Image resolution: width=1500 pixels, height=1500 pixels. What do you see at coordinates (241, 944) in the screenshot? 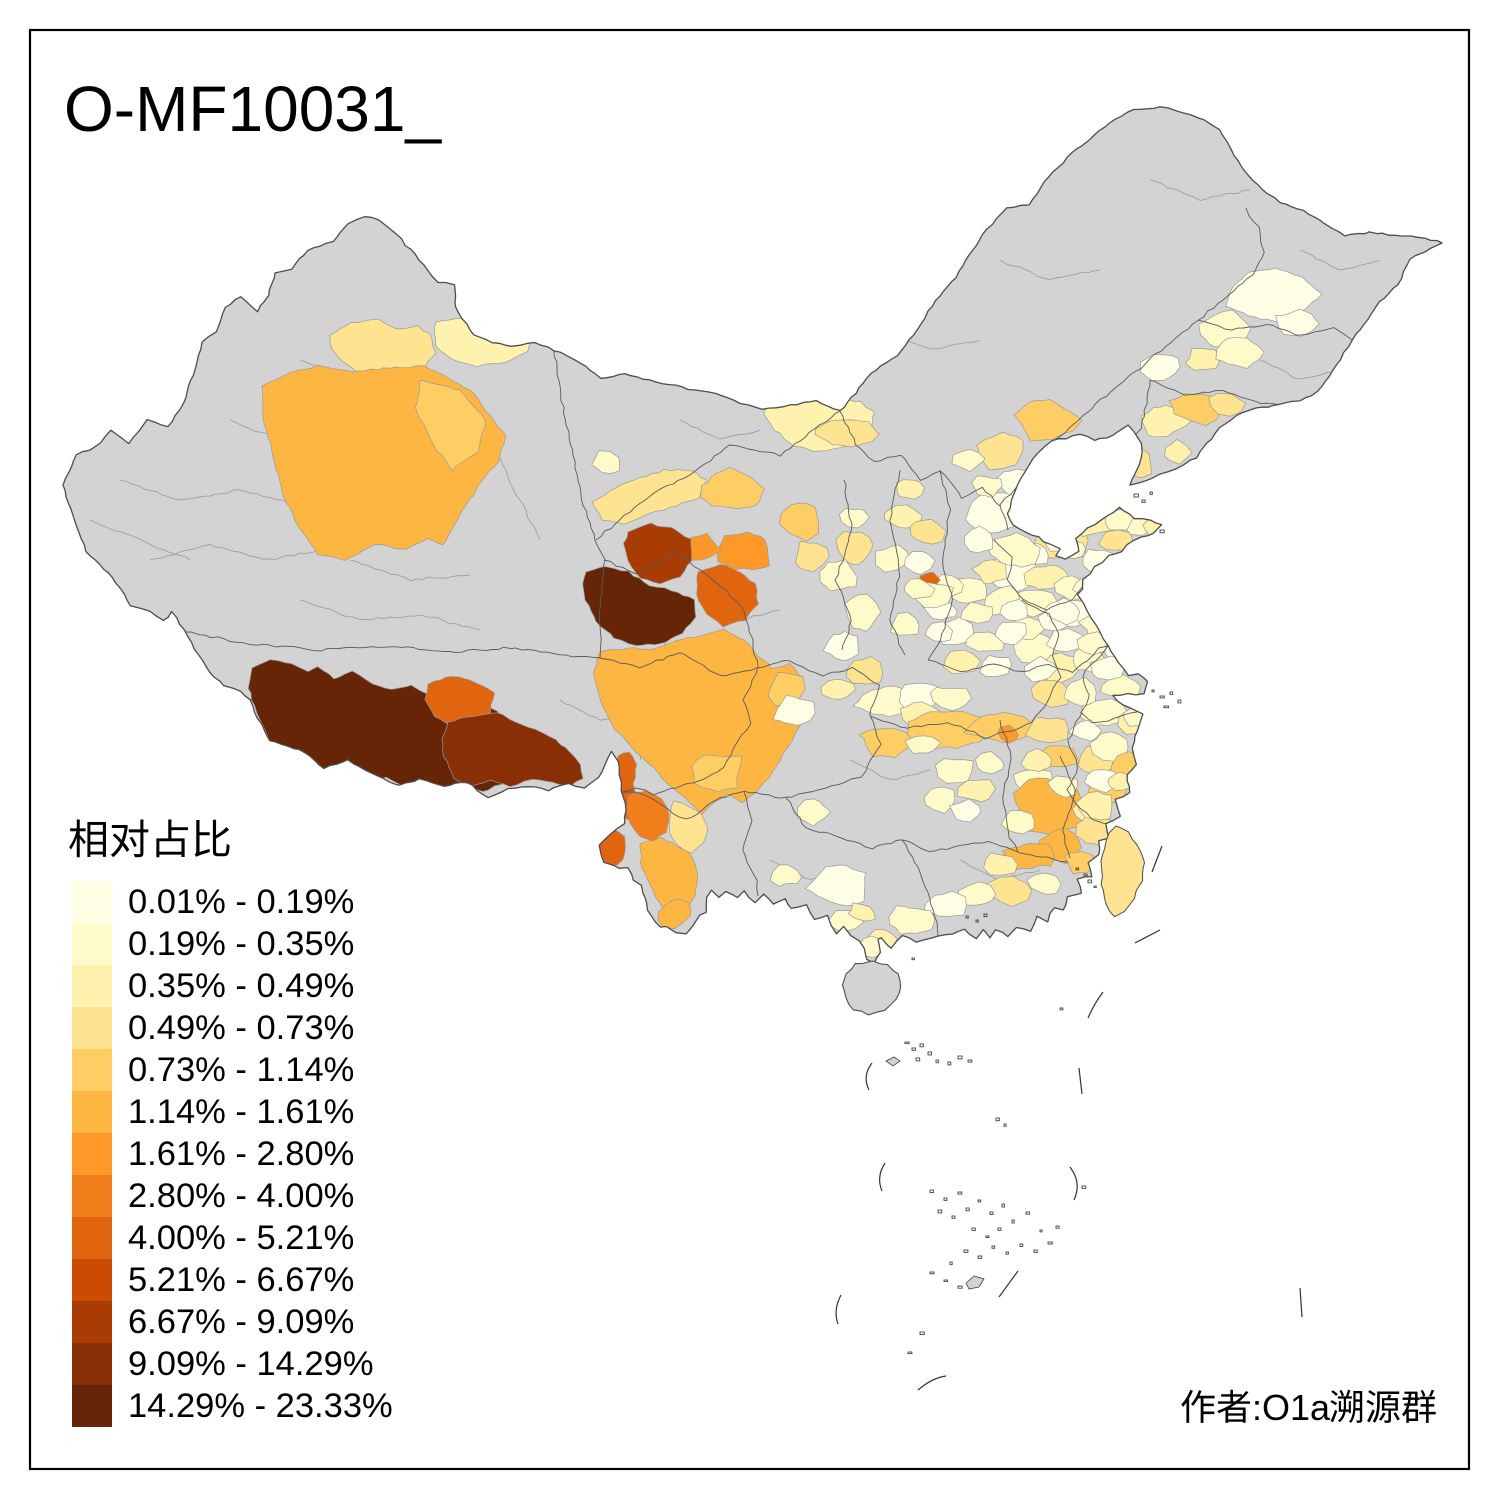
I see `svg-text: 0.19% - 0.35%` at bounding box center [241, 944].